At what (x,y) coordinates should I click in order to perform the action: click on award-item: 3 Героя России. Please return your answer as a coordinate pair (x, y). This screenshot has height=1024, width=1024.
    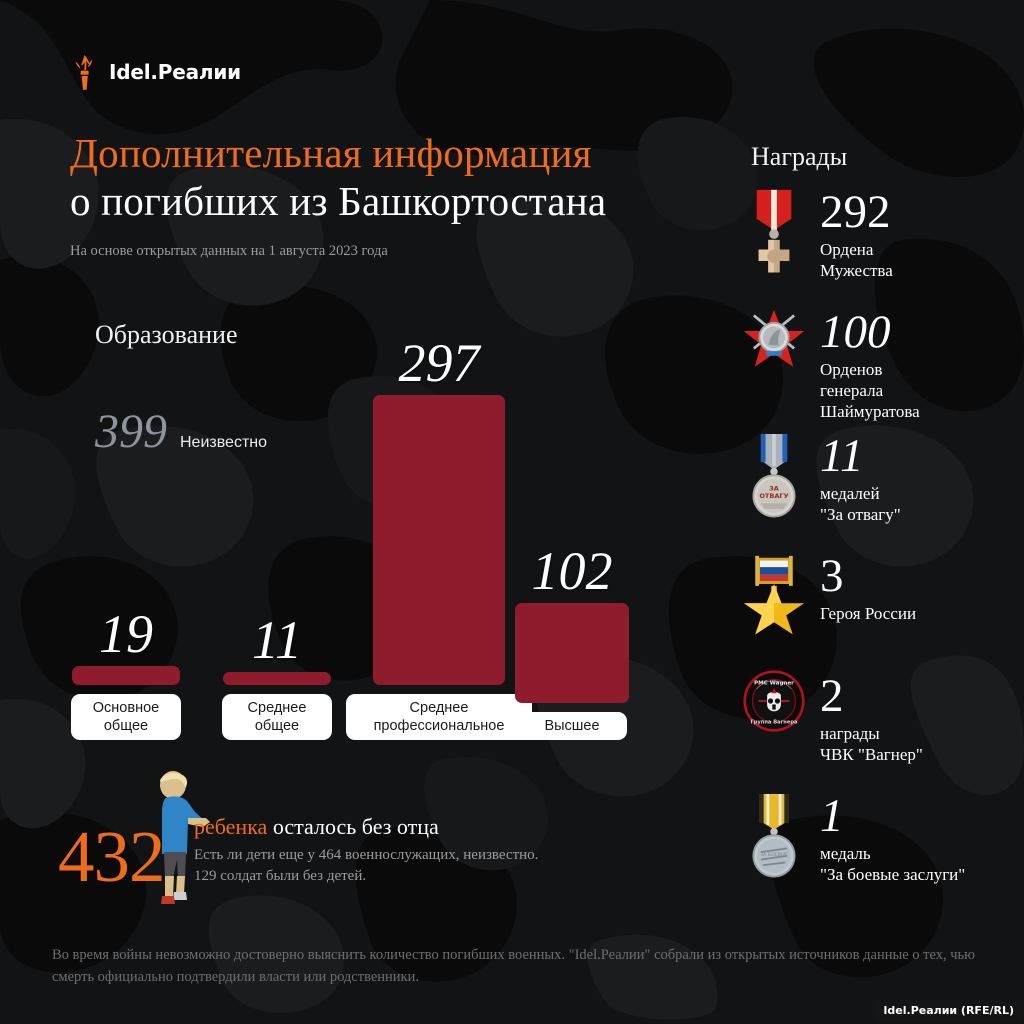
    Looking at the image, I should click on (878, 606).